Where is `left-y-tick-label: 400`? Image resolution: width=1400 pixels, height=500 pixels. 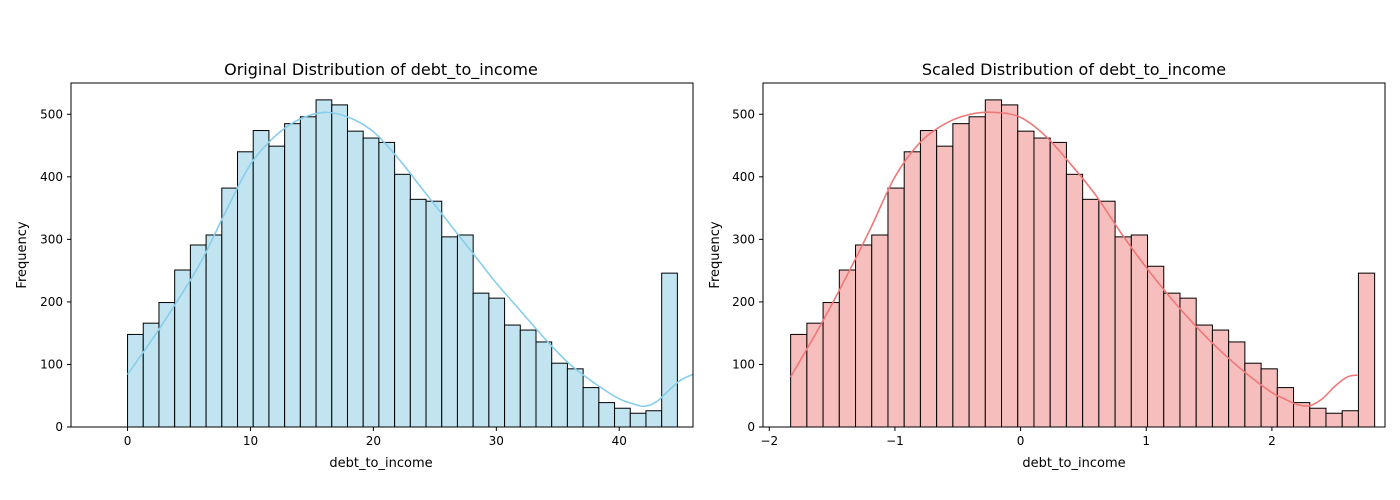
left-y-tick-label: 400 is located at coordinates (51, 177).